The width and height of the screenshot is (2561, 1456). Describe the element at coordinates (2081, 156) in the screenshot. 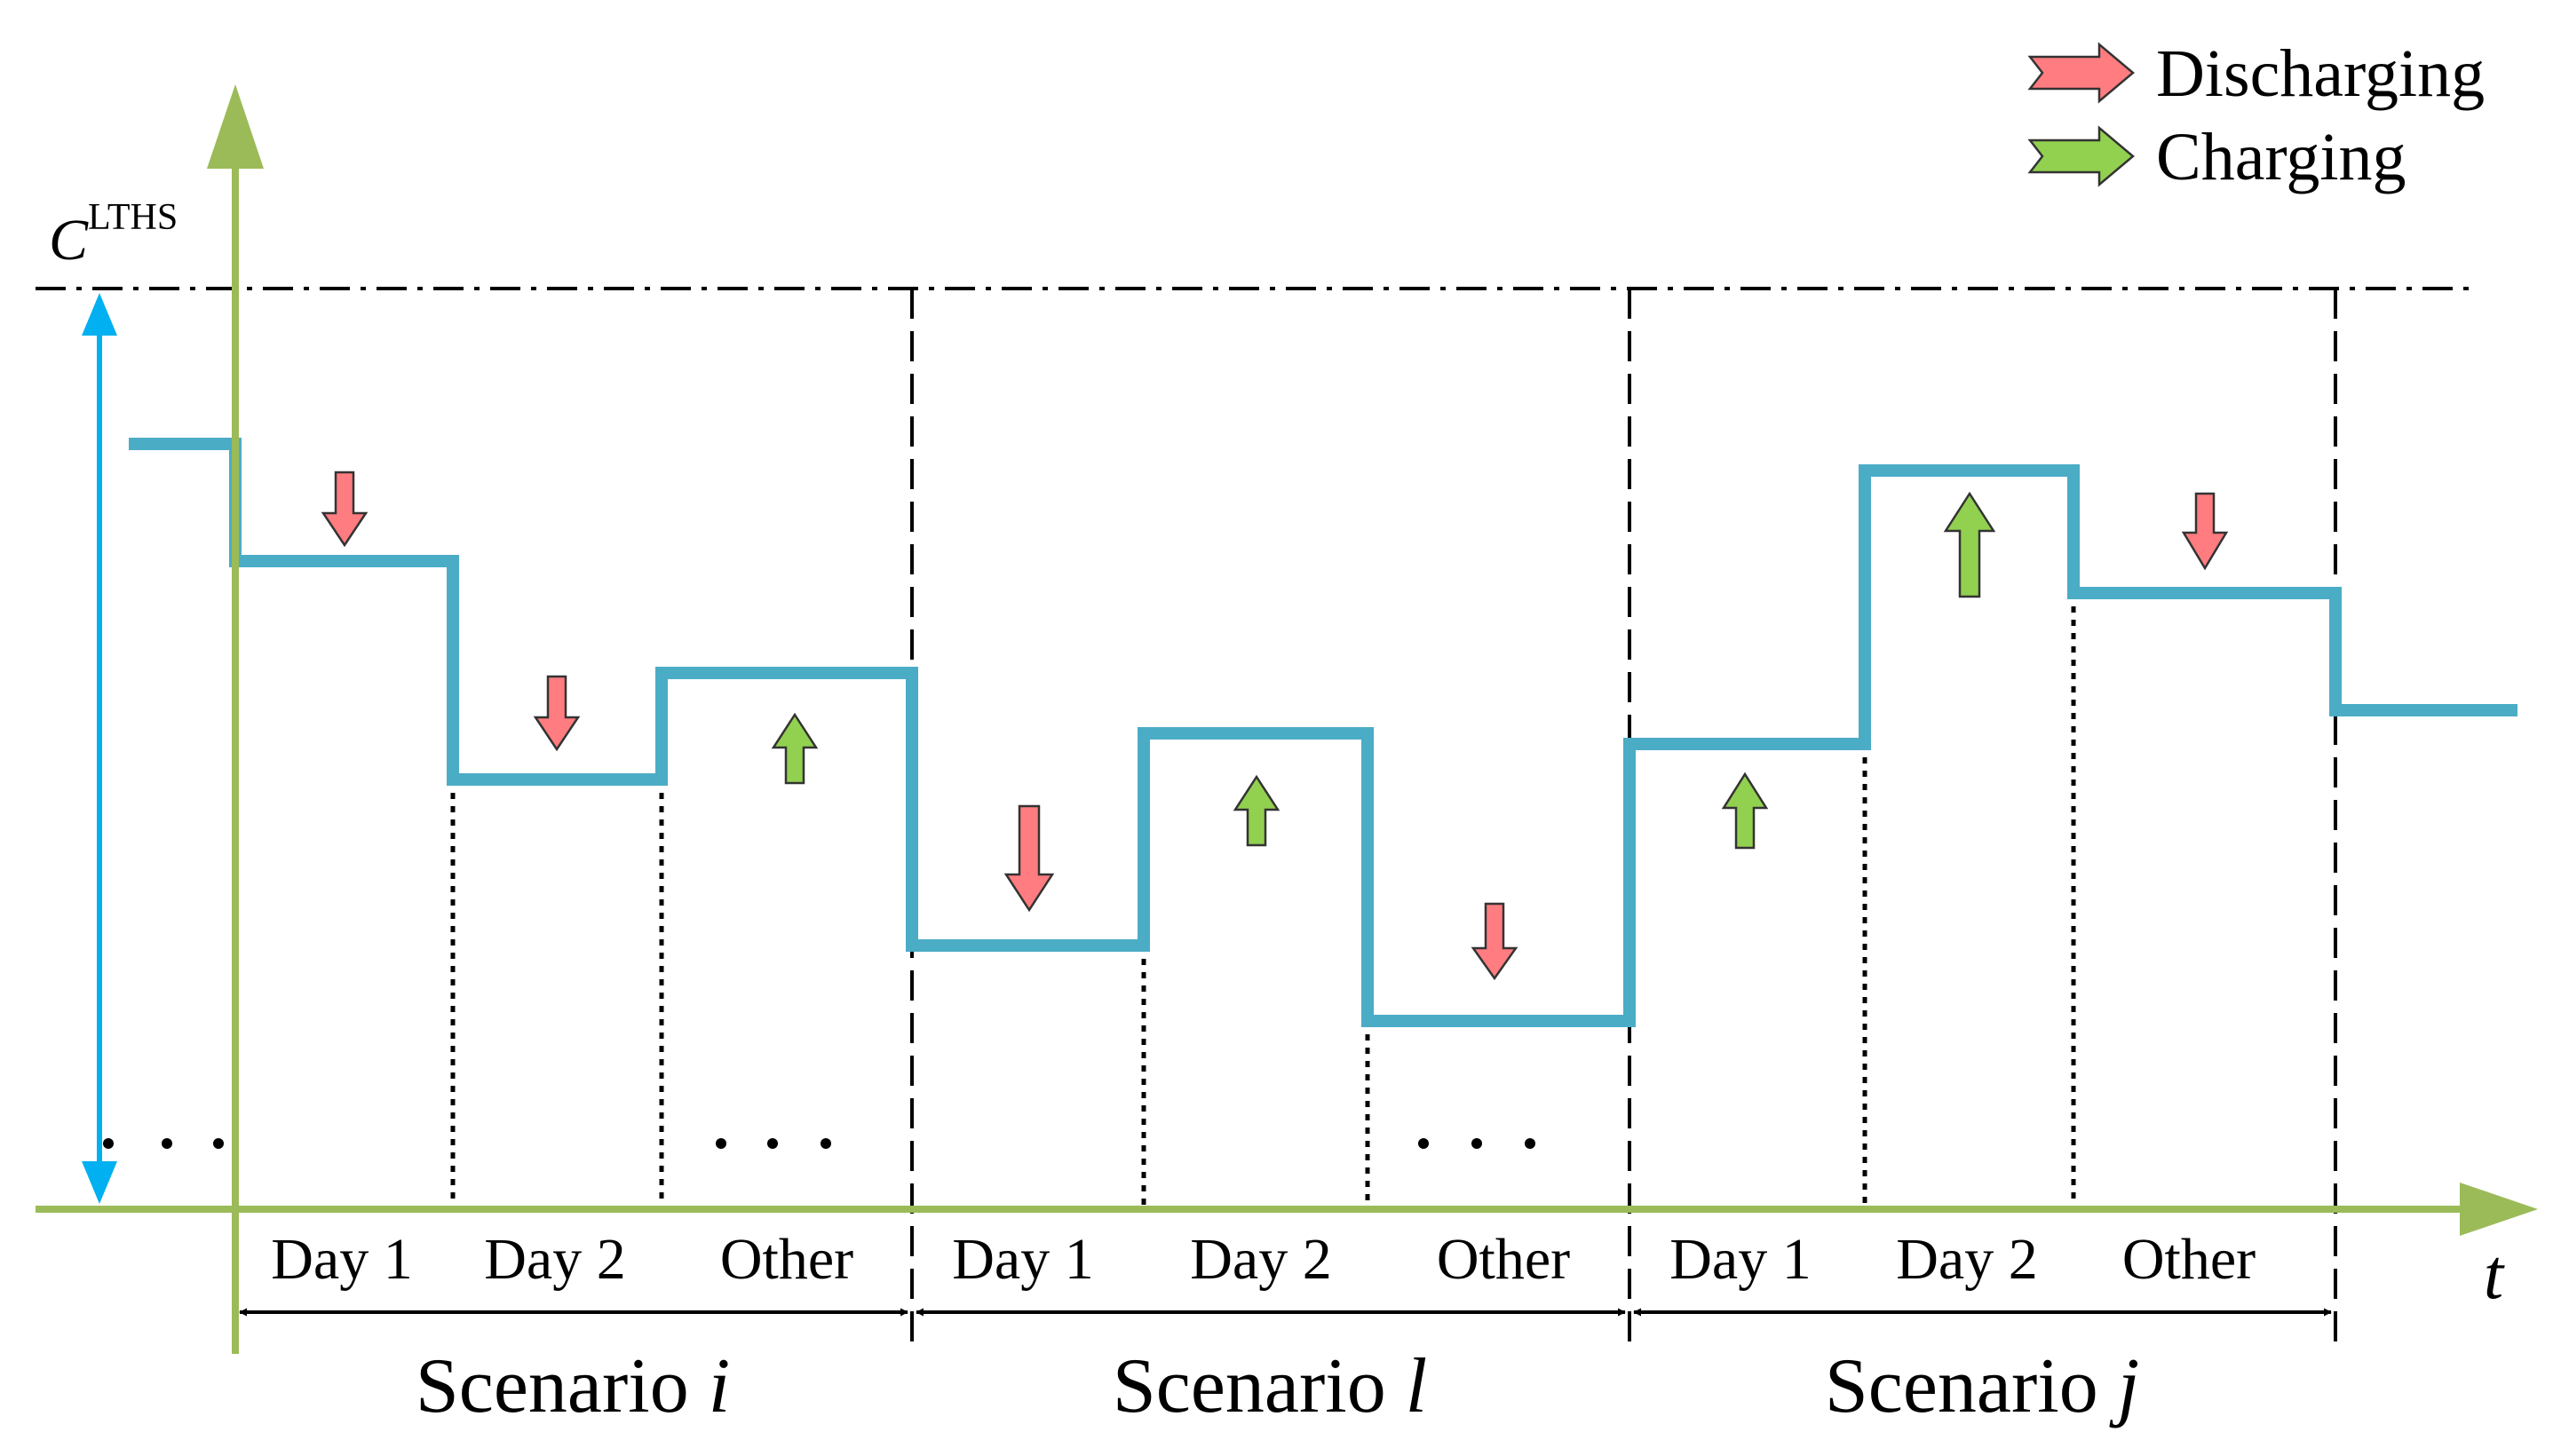

I see `charging-legend-icon` at that location.